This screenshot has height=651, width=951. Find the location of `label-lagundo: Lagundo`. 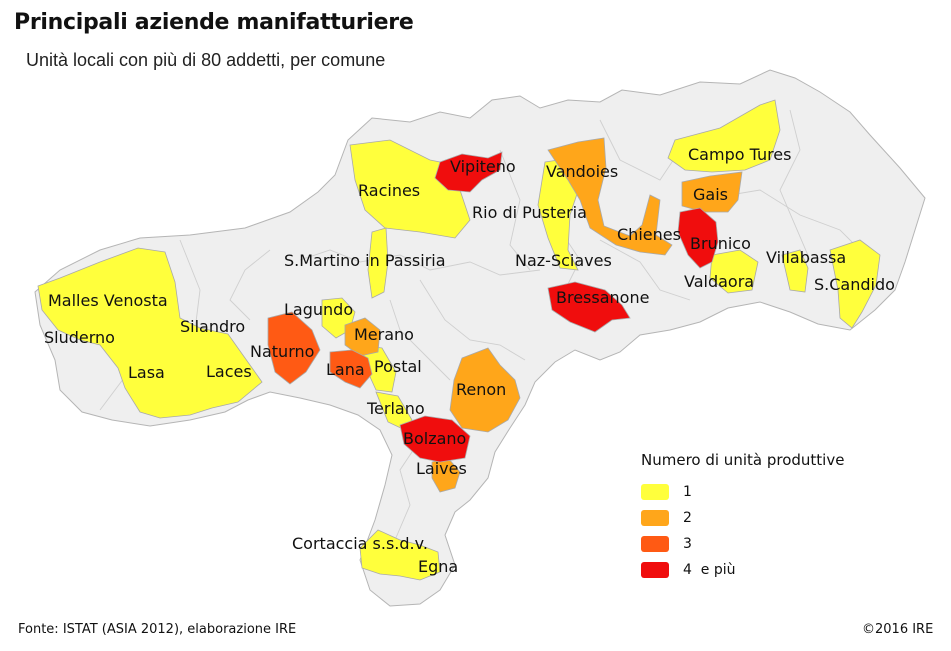

label-lagundo: Lagundo is located at coordinates (318, 309).